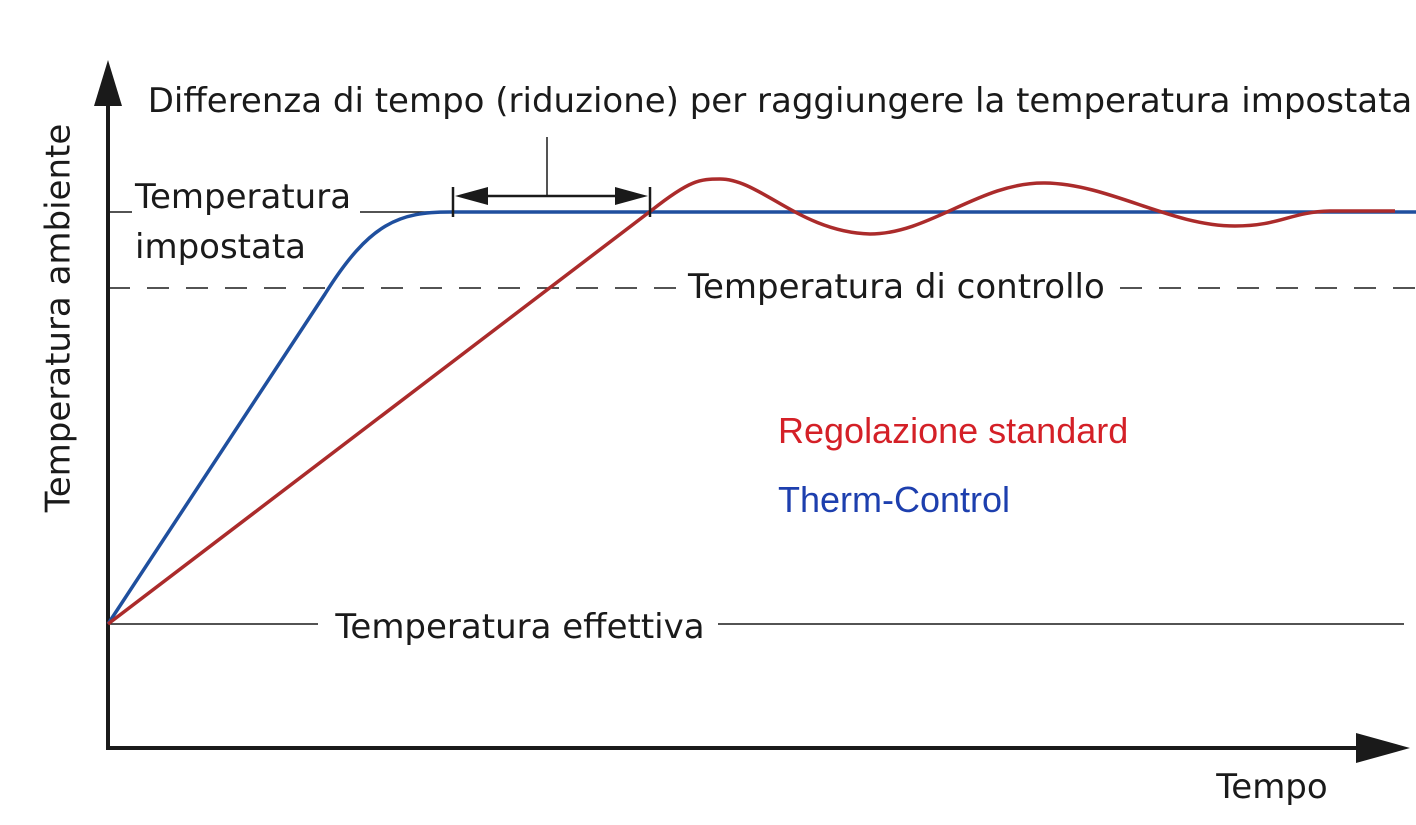 This screenshot has height=825, width=1416. What do you see at coordinates (519, 627) in the screenshot?
I see `actual-temperature-label: Temperatura effettiva` at bounding box center [519, 627].